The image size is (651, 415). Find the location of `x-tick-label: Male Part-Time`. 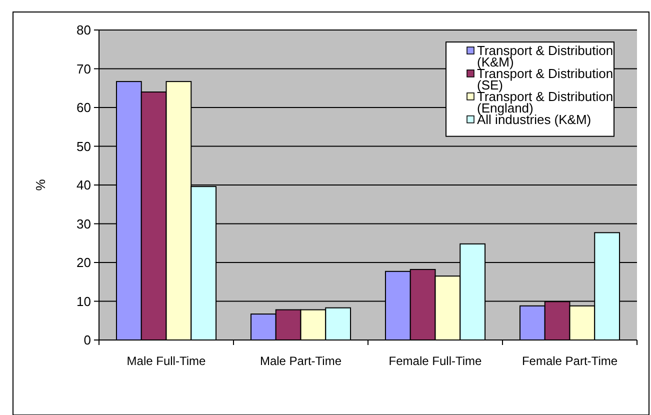

x-tick-label: Male Part-Time is located at coordinates (301, 361).